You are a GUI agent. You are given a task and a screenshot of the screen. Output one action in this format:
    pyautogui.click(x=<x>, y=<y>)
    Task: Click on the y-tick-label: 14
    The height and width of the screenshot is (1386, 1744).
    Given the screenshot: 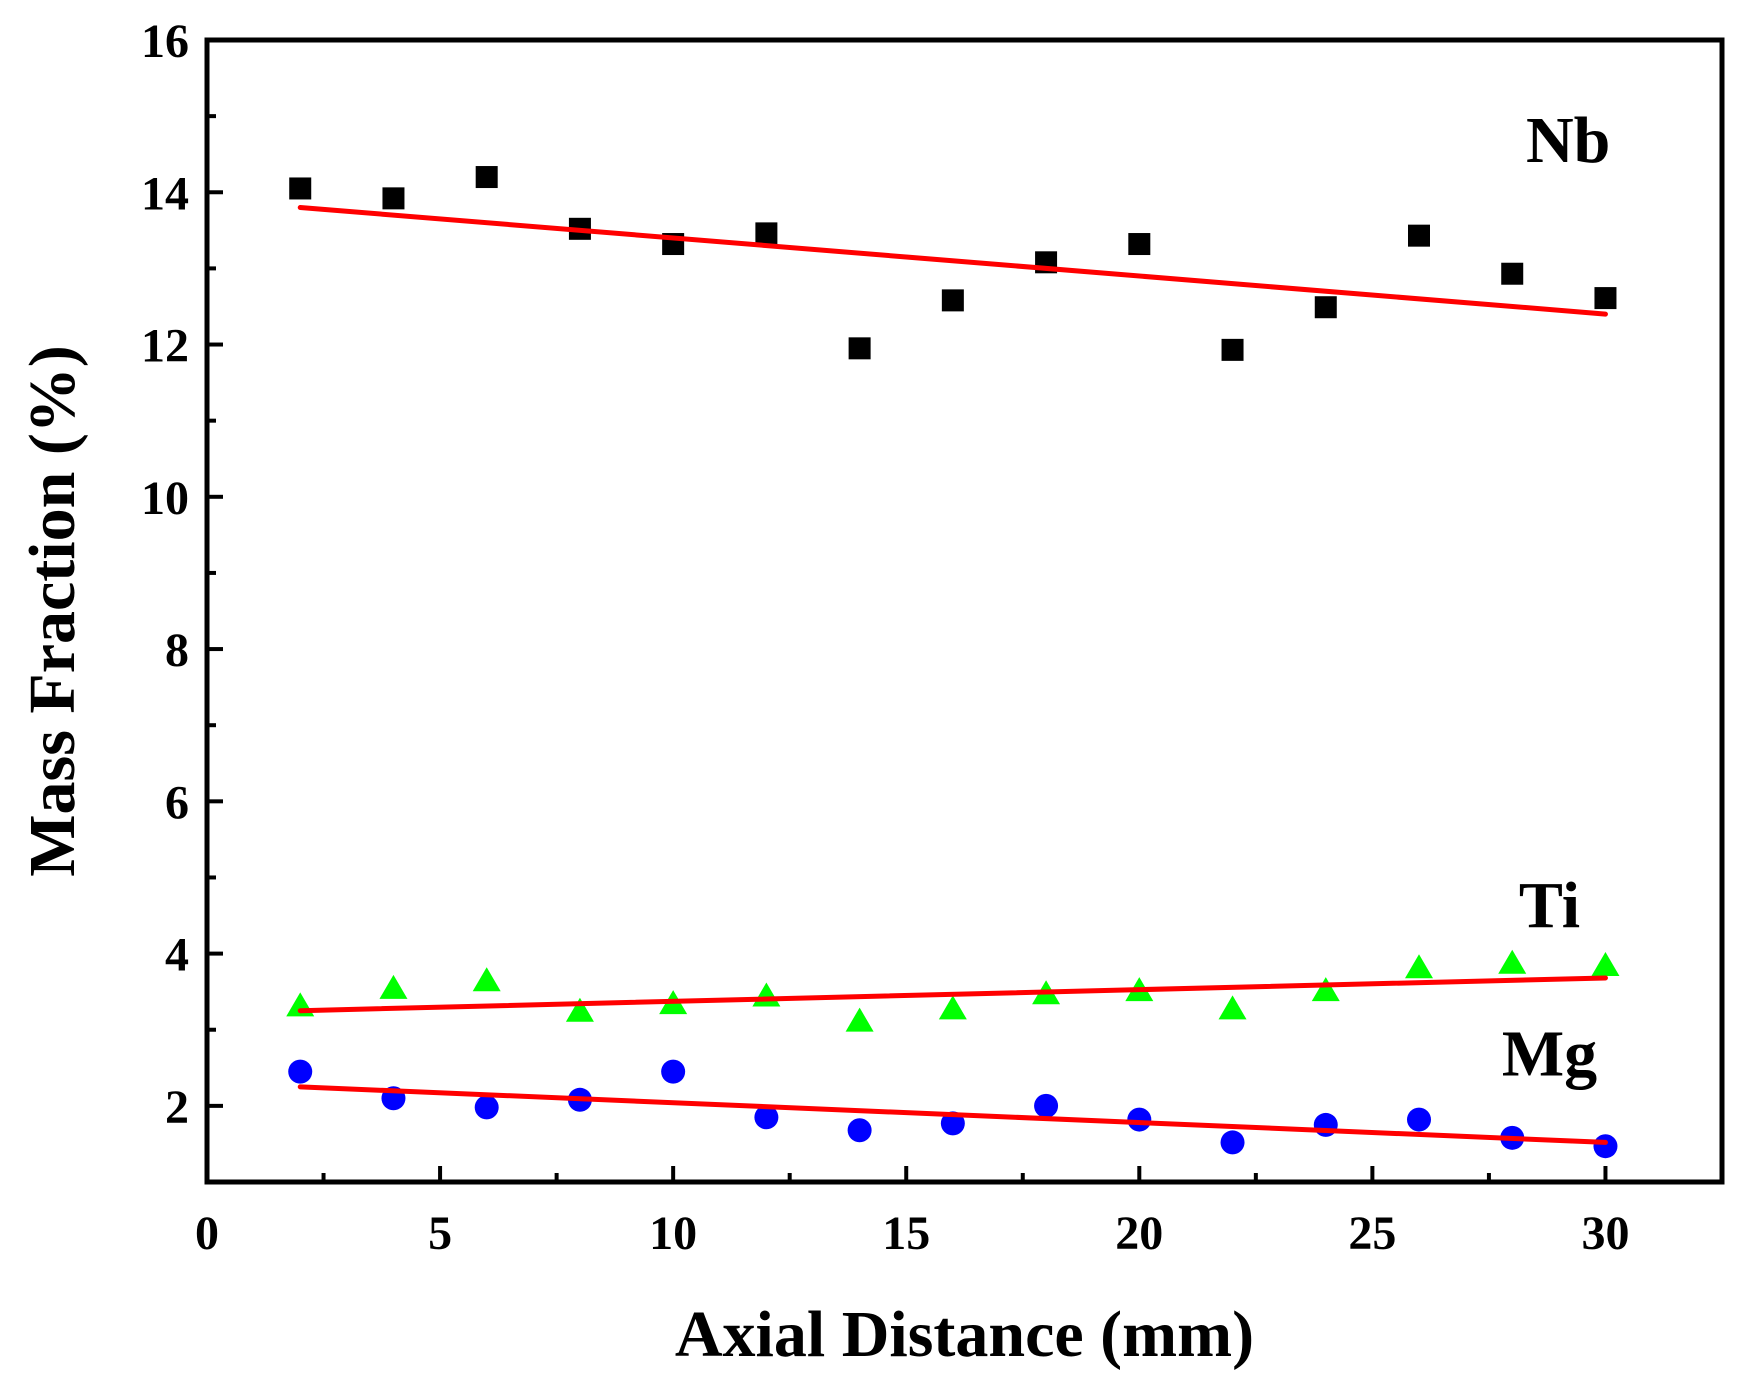 What is the action you would take?
    pyautogui.click(x=165, y=193)
    